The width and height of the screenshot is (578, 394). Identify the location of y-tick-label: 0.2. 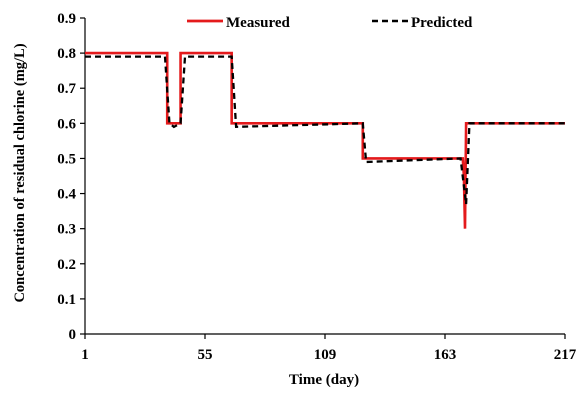
(66, 265).